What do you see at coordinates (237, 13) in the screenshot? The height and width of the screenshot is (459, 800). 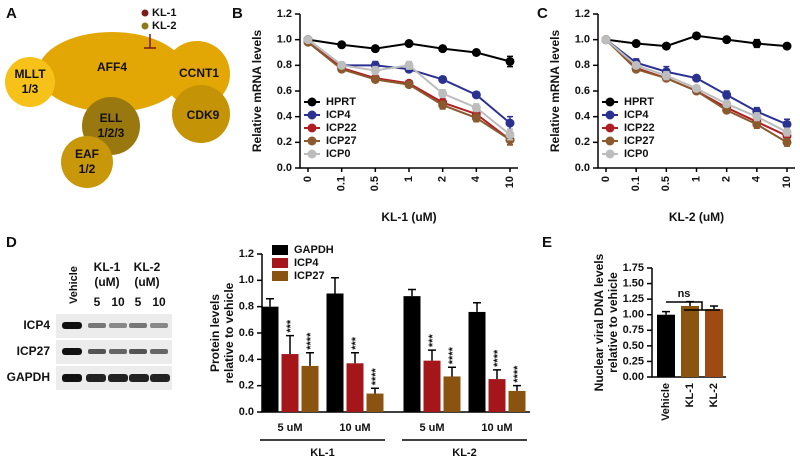 I see `panel-label: B` at bounding box center [237, 13].